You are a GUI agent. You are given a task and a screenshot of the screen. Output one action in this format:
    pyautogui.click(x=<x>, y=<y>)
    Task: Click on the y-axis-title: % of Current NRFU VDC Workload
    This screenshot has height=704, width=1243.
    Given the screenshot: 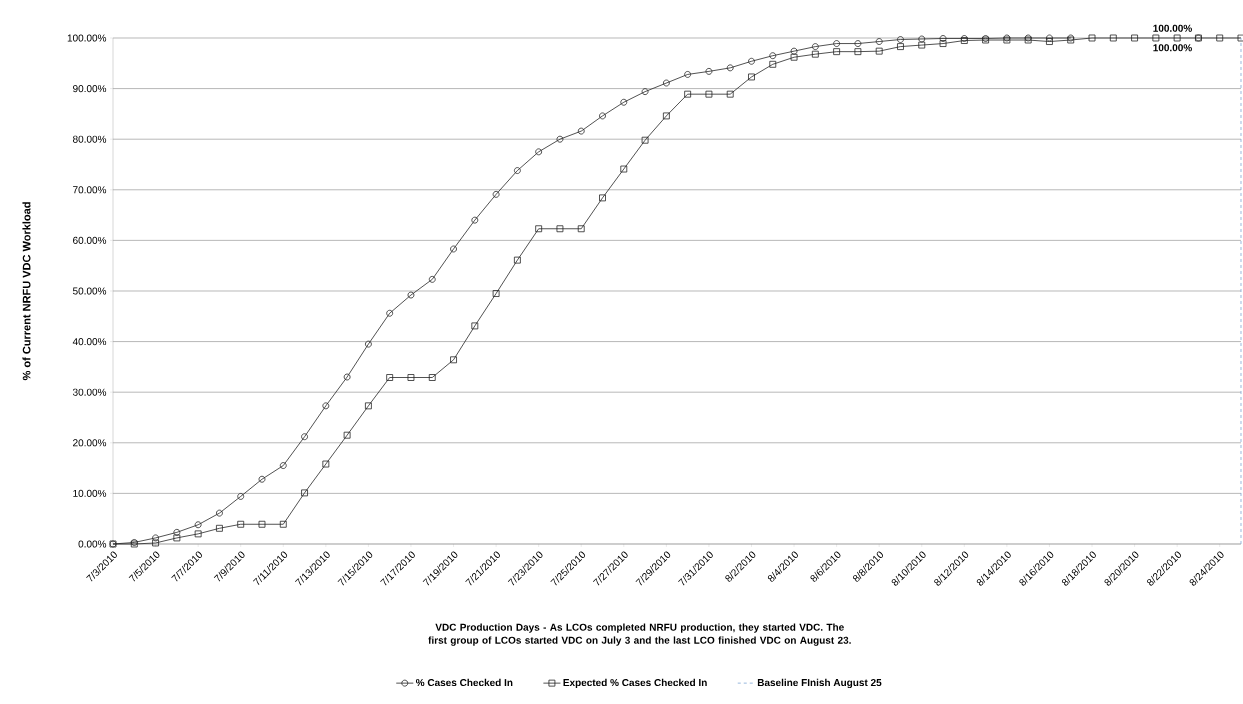 What is the action you would take?
    pyautogui.click(x=26, y=291)
    